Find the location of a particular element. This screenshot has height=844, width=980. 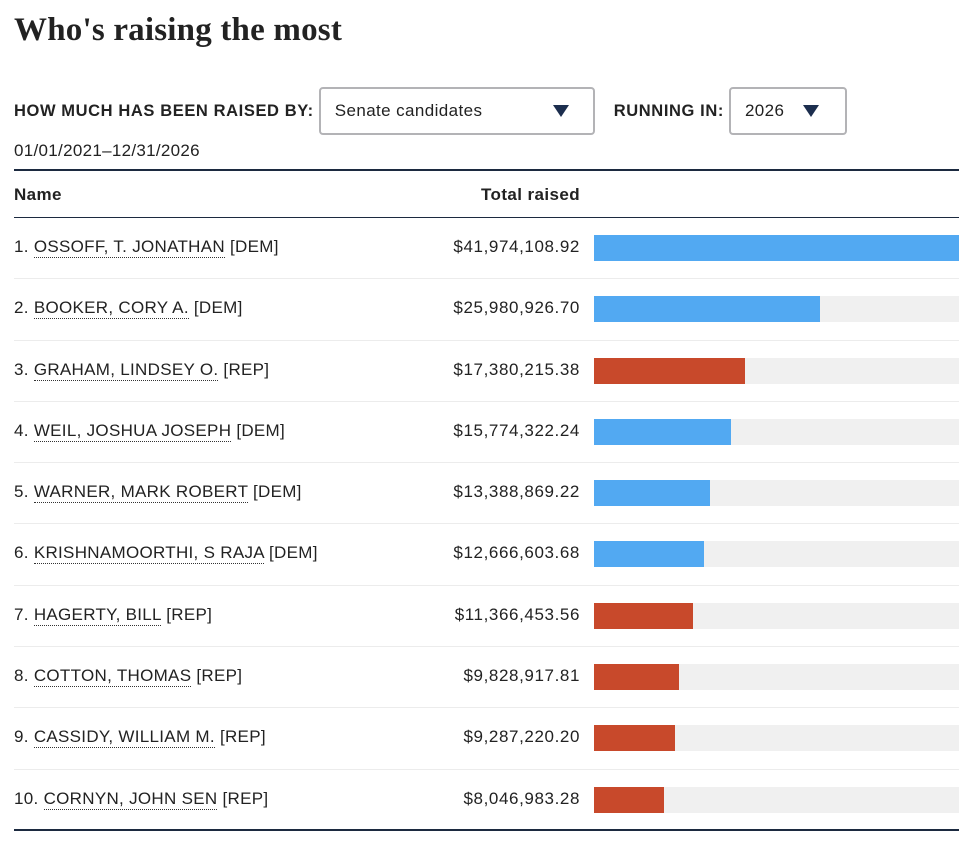

running-in-value: 2026 is located at coordinates (764, 110).